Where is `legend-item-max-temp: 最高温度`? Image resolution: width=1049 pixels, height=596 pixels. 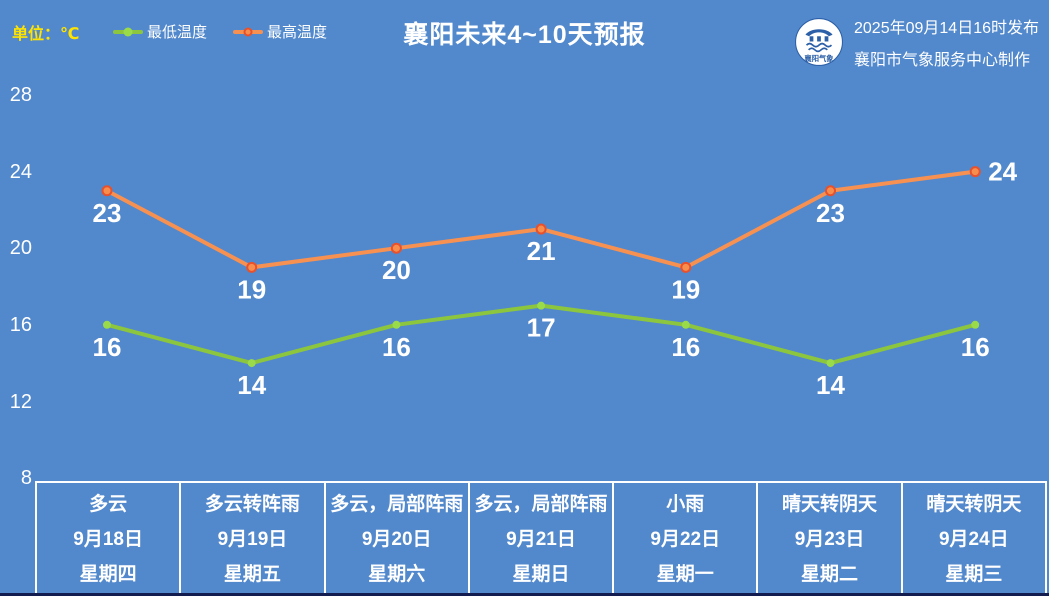 legend-item-max-temp: 最高温度 is located at coordinates (280, 31).